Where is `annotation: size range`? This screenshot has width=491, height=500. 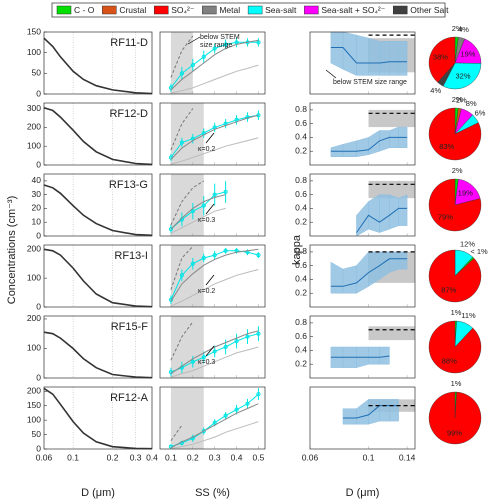
annotation: size range is located at coordinates (216, 45).